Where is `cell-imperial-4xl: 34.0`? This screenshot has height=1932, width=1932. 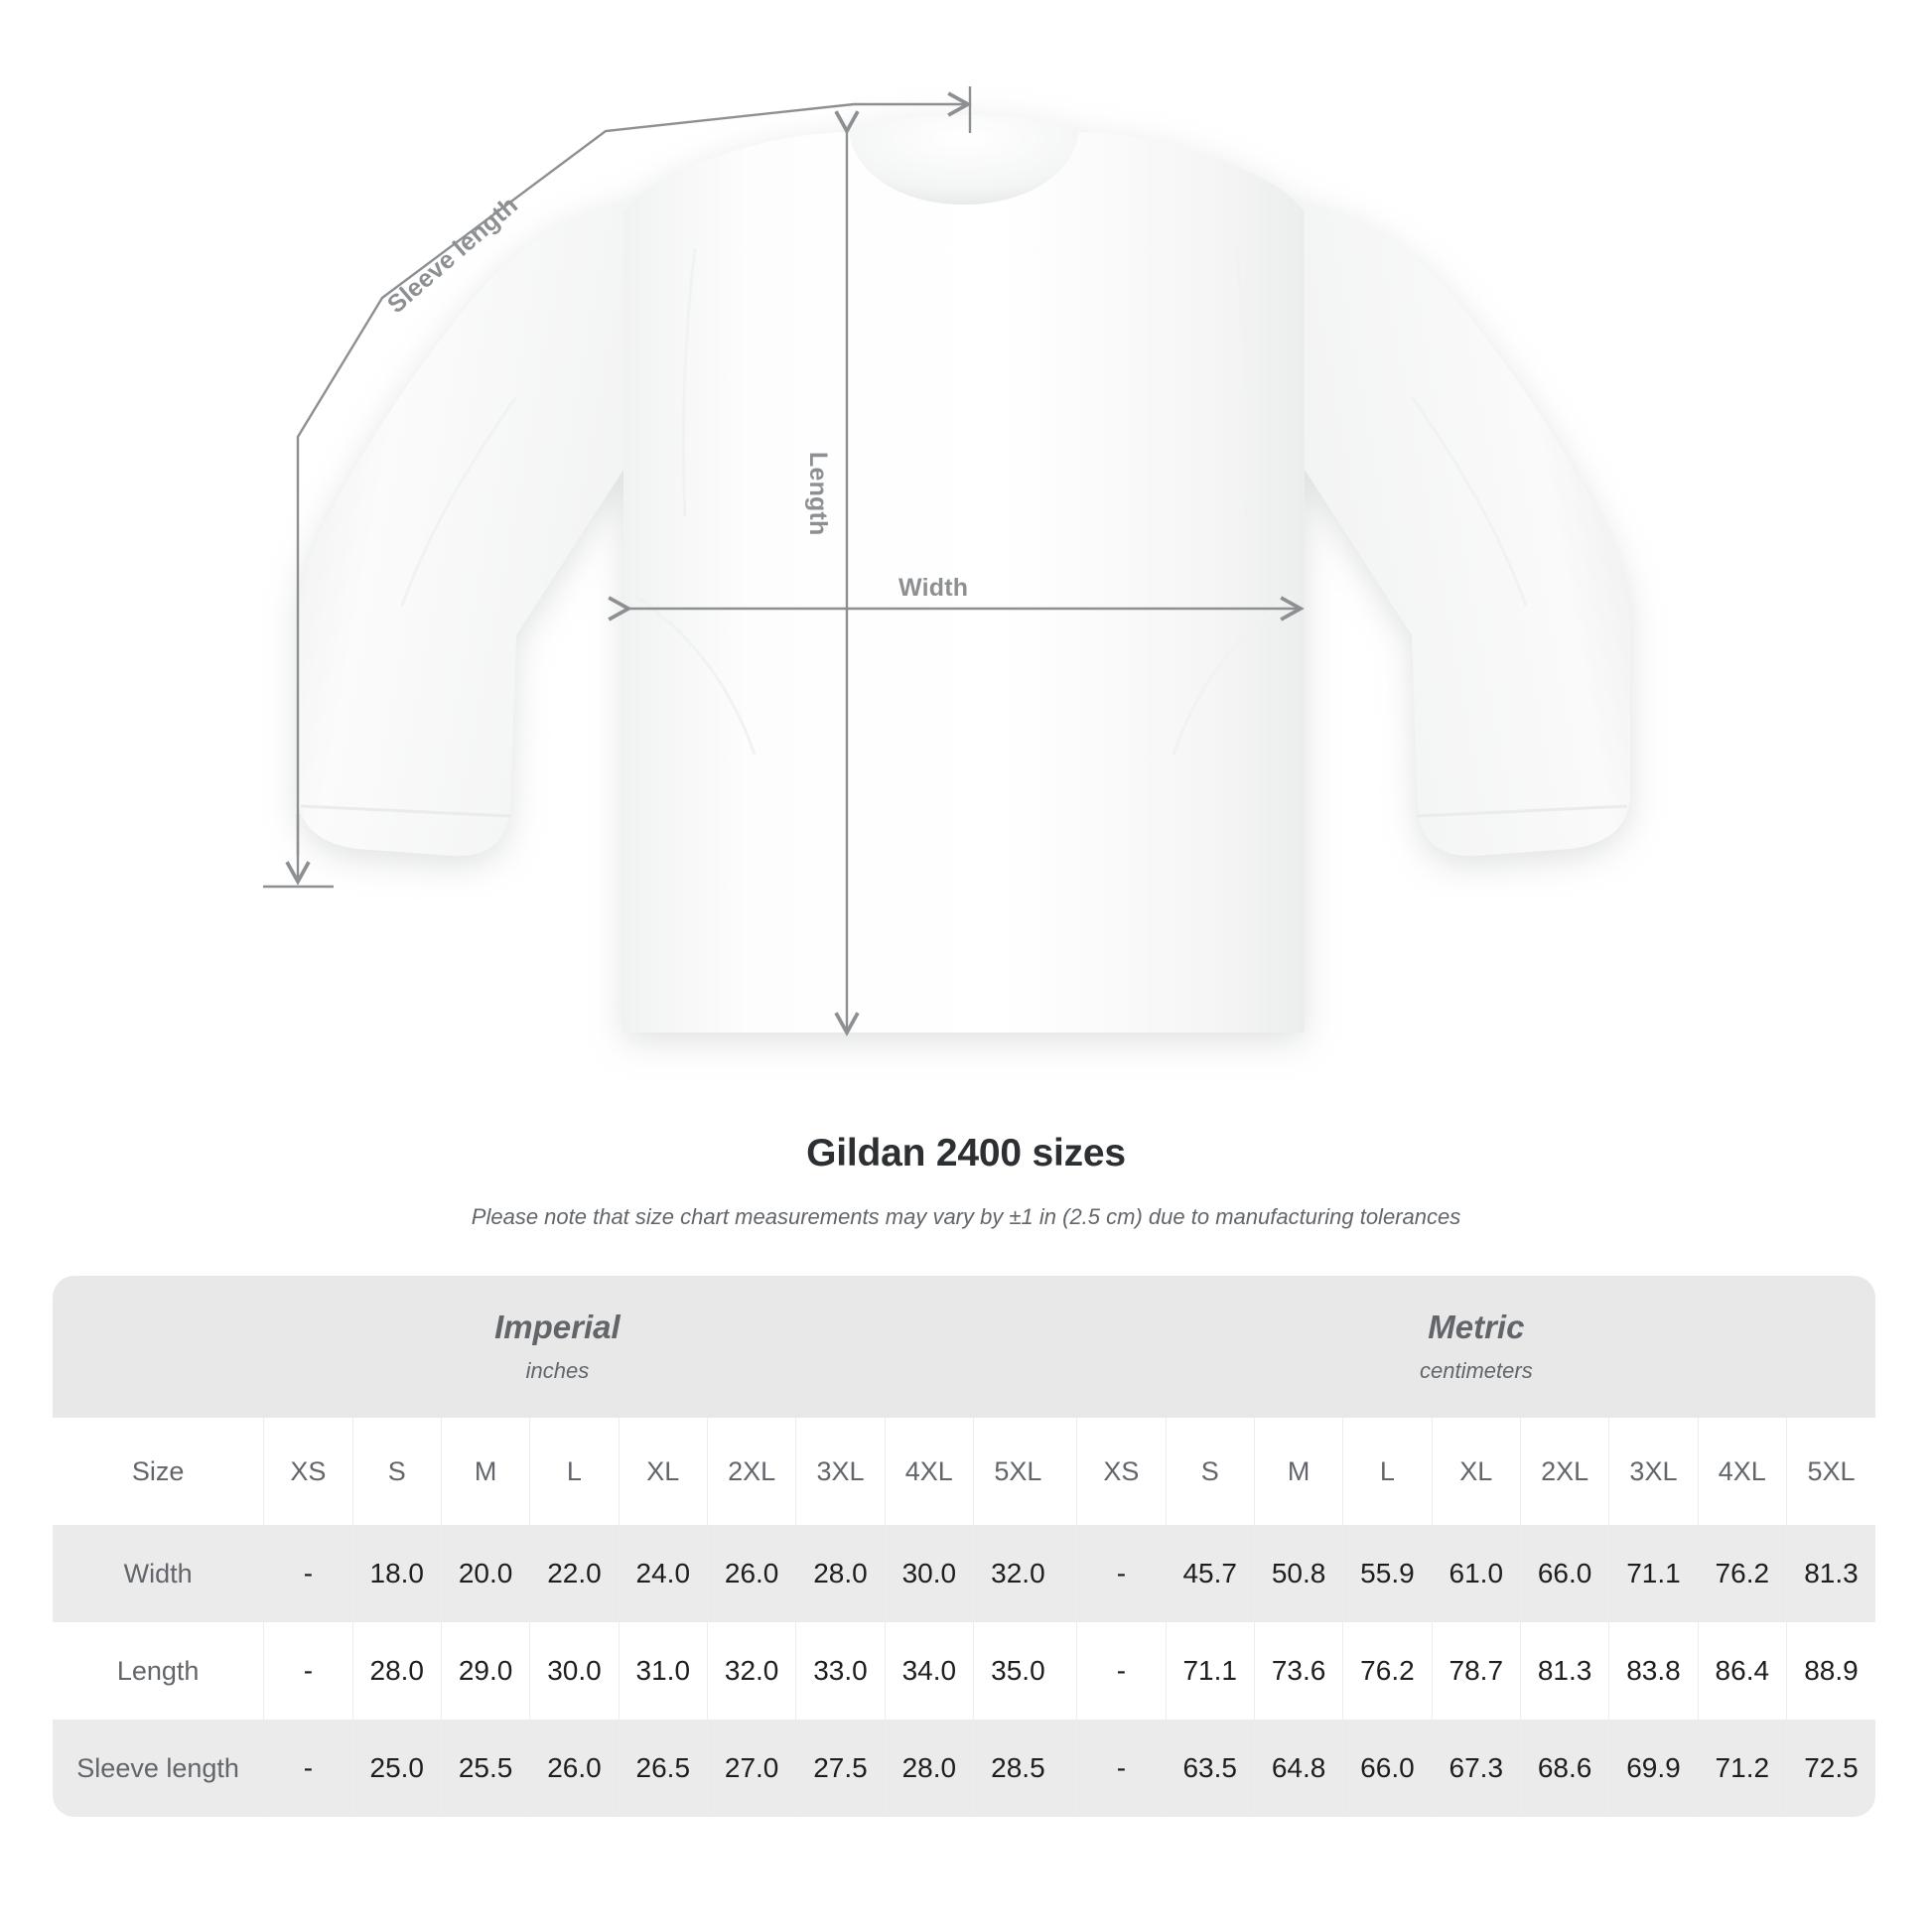
cell-imperial-4xl: 34.0 is located at coordinates (929, 1671).